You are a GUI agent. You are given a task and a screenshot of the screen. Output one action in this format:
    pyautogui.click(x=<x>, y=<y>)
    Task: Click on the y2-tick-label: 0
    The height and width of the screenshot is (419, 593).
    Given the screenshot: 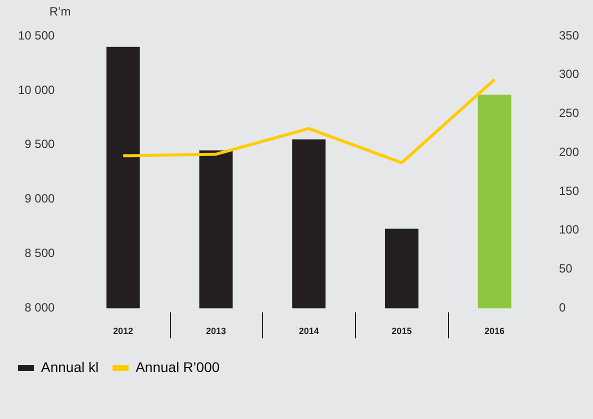 What is the action you would take?
    pyautogui.click(x=562, y=307)
    